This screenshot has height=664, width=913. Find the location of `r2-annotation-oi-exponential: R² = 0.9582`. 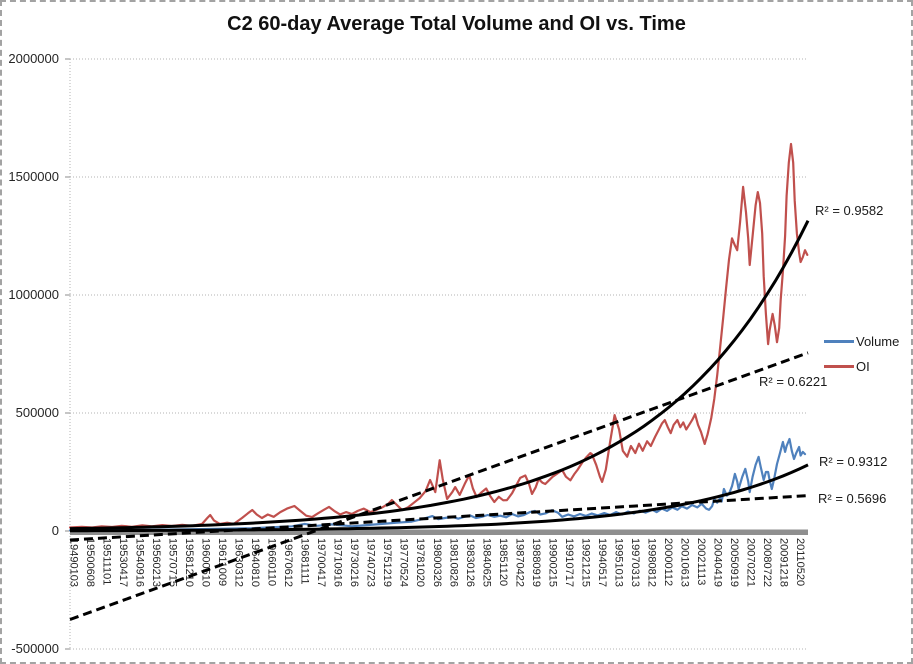

r2-annotation-oi-exponential: R² = 0.9582 is located at coordinates (849, 210).